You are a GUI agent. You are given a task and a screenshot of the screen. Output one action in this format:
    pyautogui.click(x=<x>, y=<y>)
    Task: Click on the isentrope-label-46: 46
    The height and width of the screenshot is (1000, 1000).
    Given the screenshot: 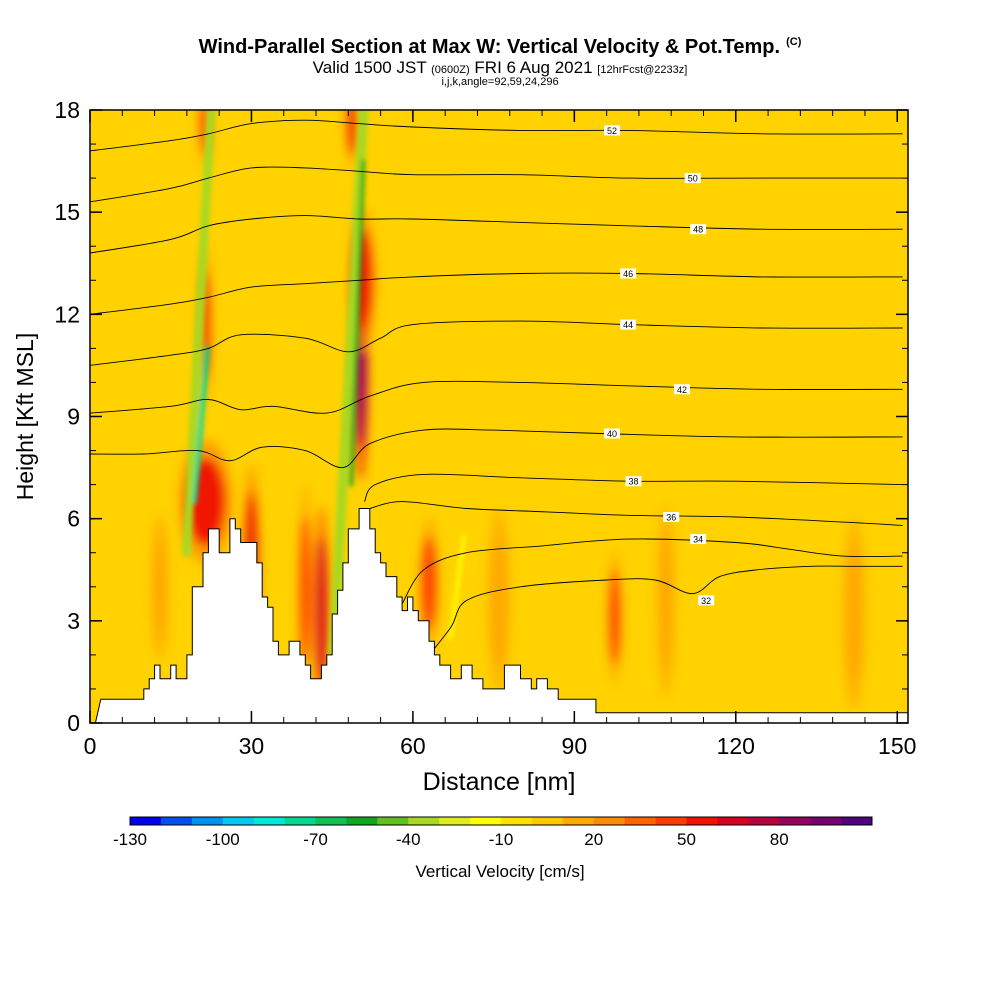 What is the action you would take?
    pyautogui.click(x=628, y=274)
    